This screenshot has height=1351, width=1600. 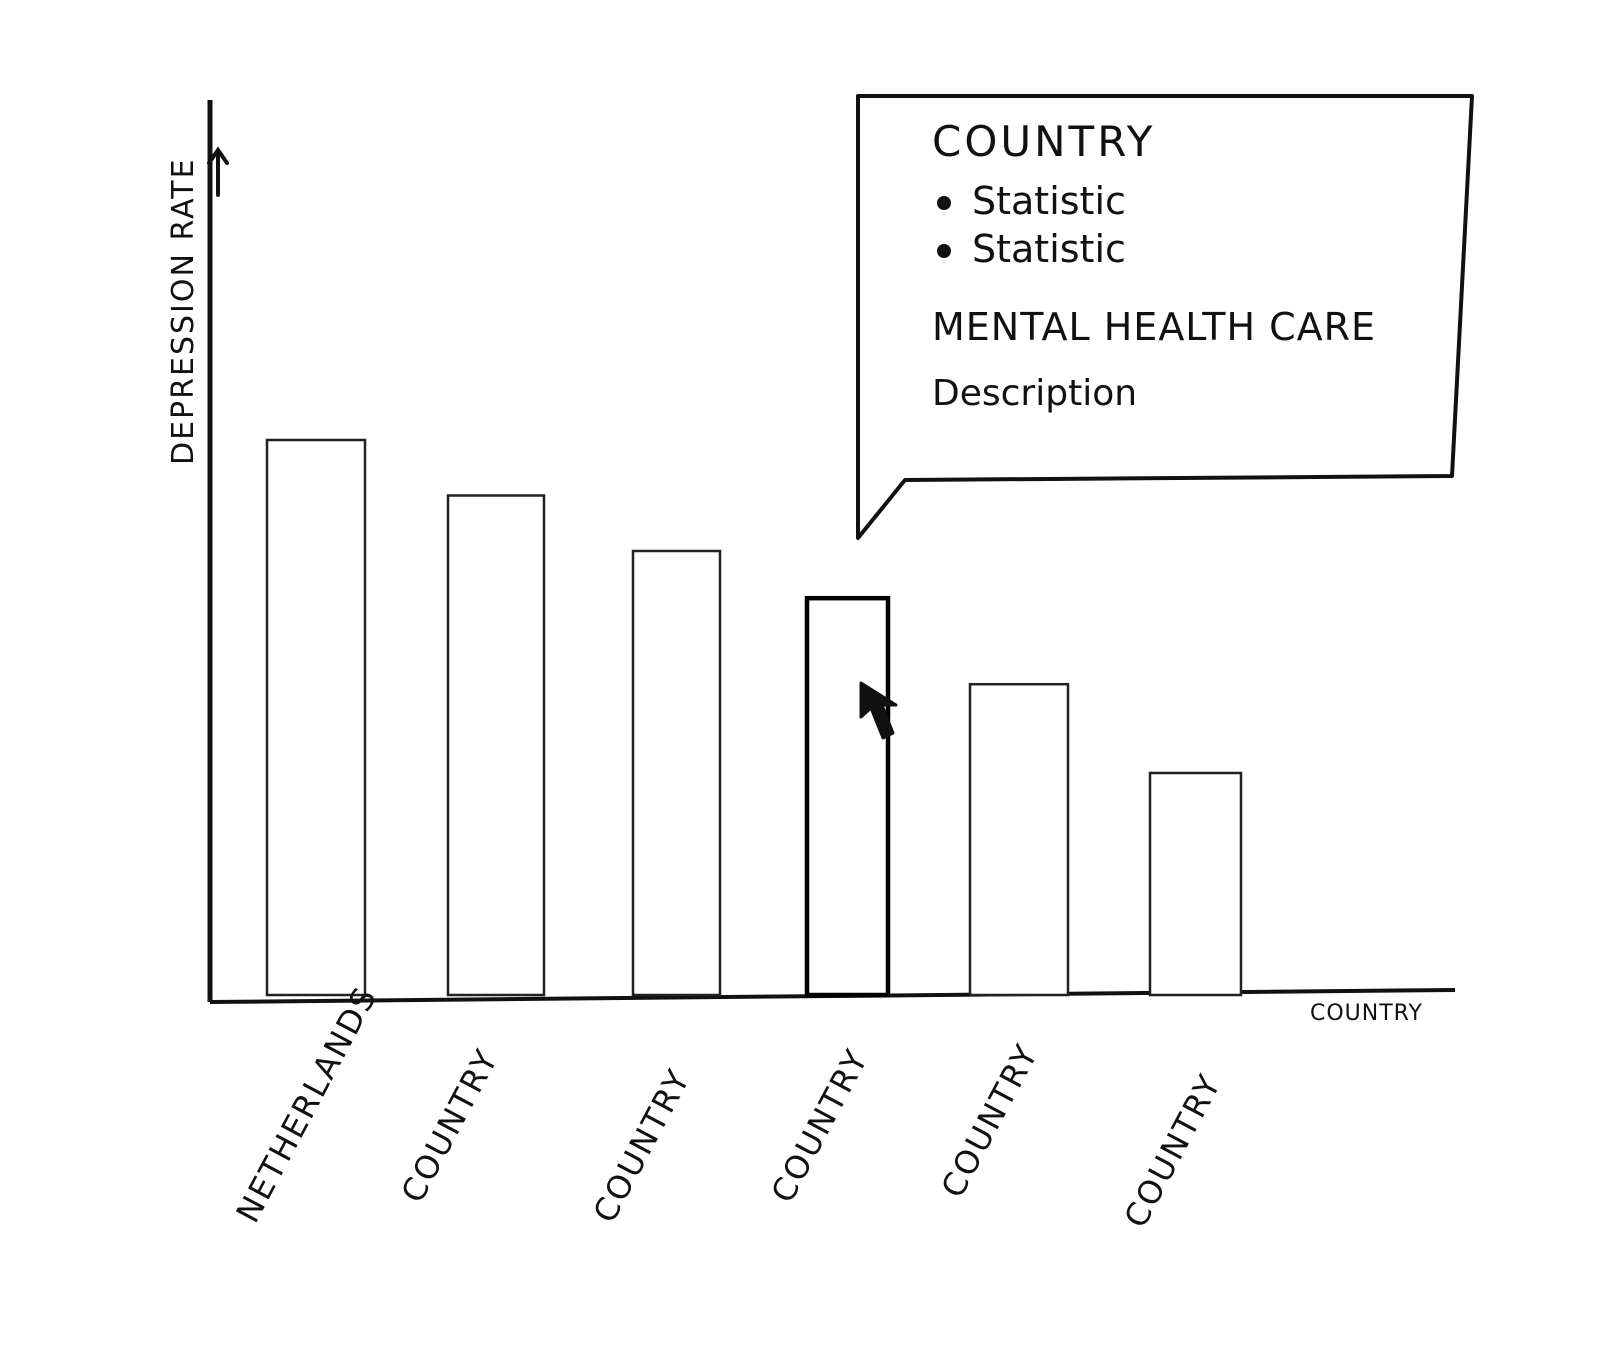 What do you see at coordinates (218, 171) in the screenshot?
I see `y-axis-arrow-icon` at bounding box center [218, 171].